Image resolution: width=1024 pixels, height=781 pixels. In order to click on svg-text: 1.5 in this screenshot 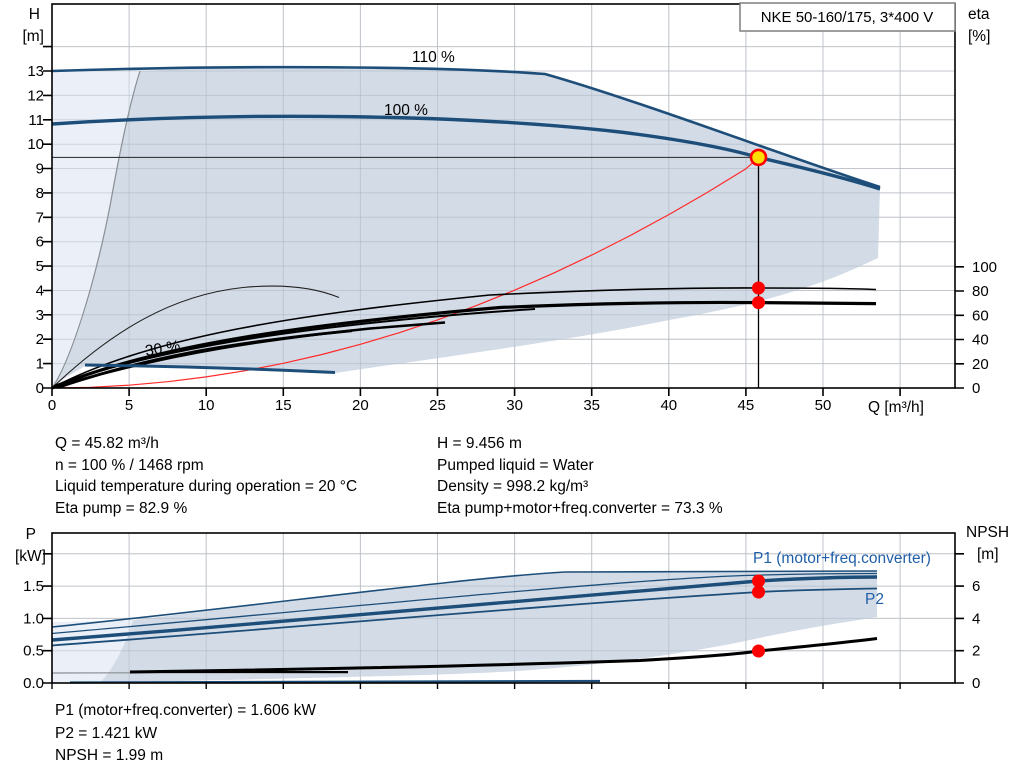, I will do `click(33, 586)`.